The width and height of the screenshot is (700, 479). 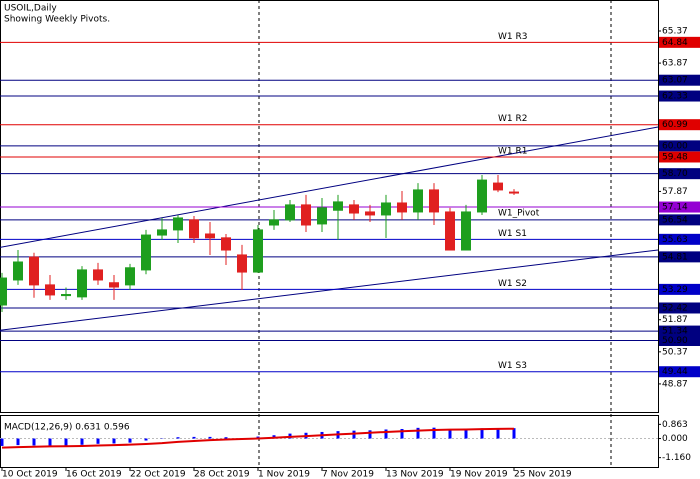 I want to click on x-tick-label: 7 Nov 2019, so click(x=348, y=474).